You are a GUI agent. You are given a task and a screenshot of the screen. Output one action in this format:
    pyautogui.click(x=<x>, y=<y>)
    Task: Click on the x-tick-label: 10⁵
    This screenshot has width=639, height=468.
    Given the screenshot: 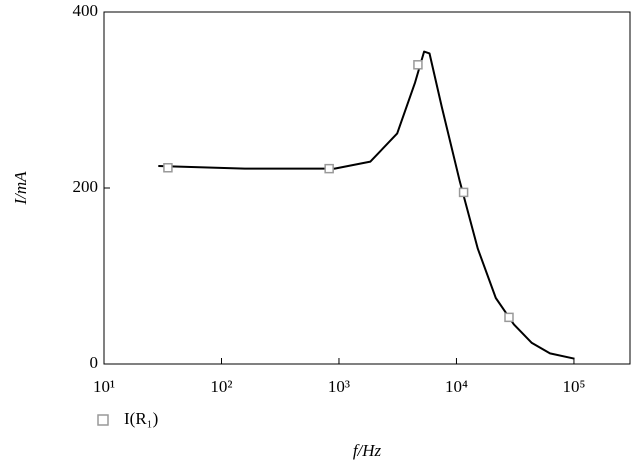 What is the action you would take?
    pyautogui.click(x=573, y=386)
    